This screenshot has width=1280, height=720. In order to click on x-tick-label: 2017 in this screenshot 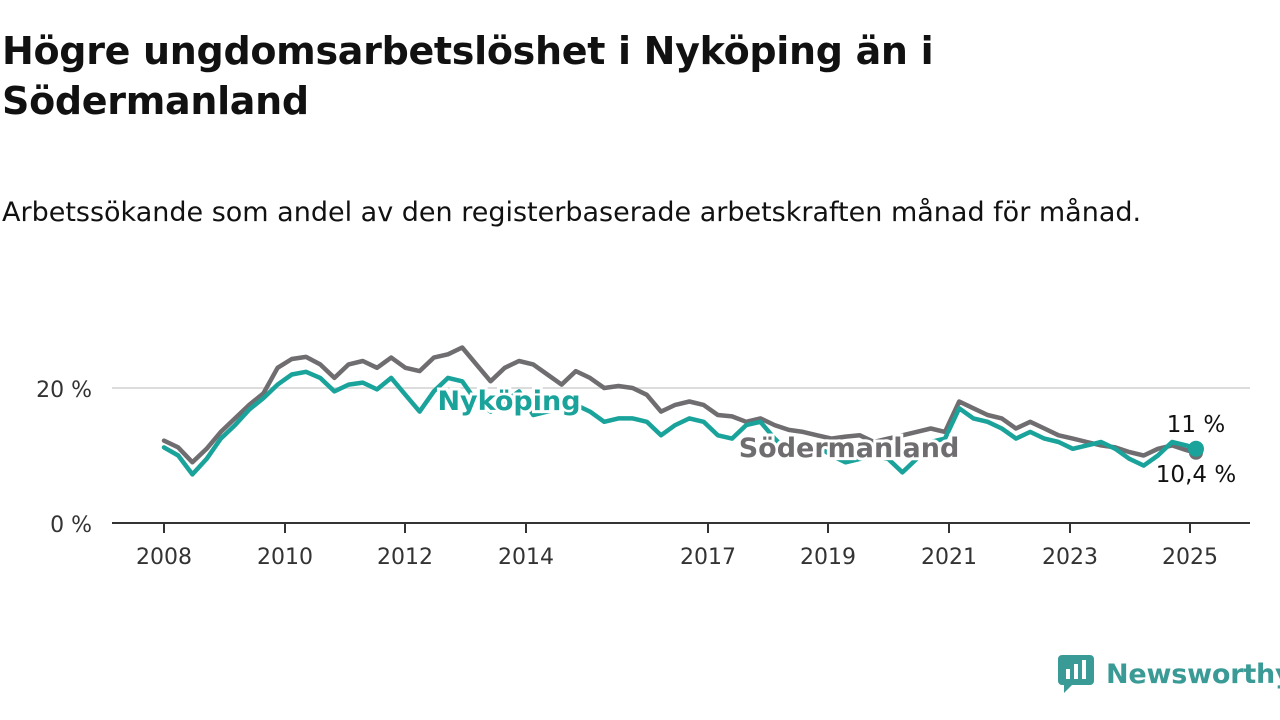, I will do `click(708, 557)`.